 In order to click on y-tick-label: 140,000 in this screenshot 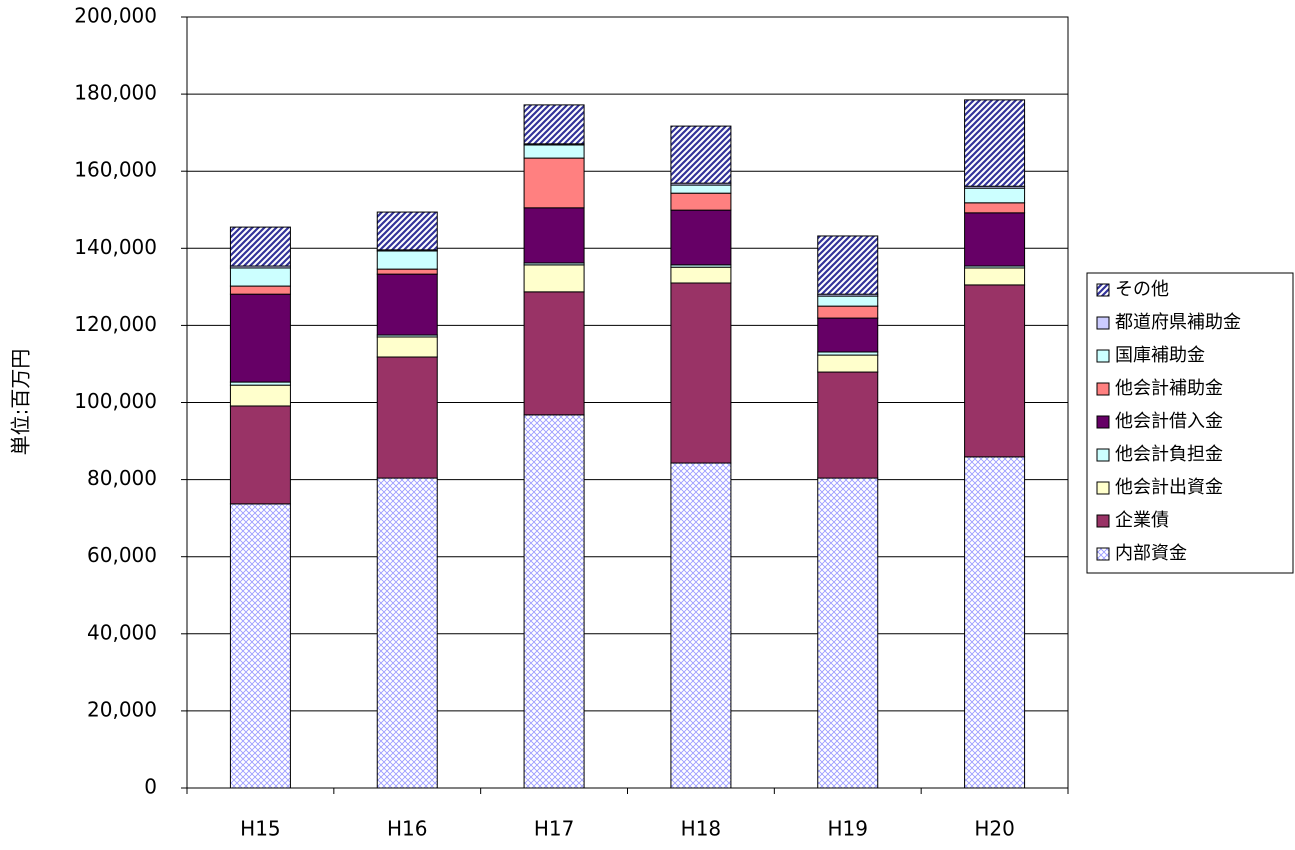, I will do `click(115, 247)`.